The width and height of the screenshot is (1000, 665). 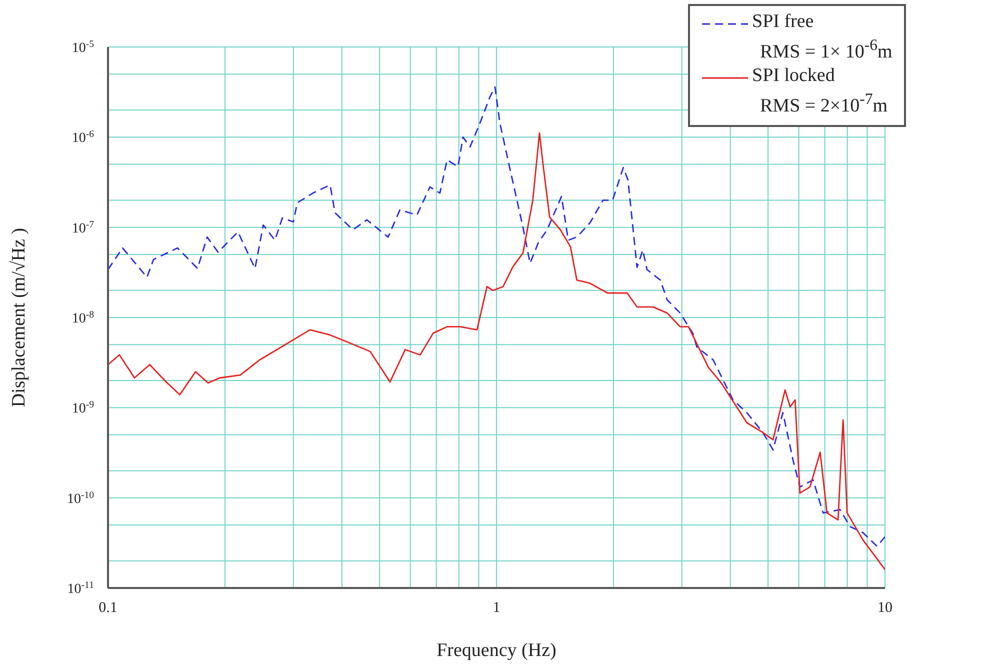 I want to click on y-axis-title: Displacement (m/√Hz ), so click(x=19, y=318).